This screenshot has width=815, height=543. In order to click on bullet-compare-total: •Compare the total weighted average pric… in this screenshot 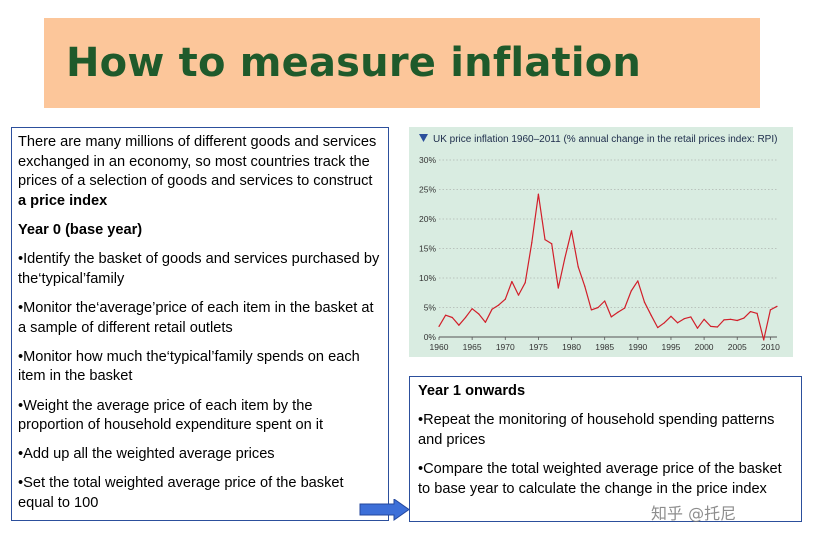, I will do `click(600, 478)`.